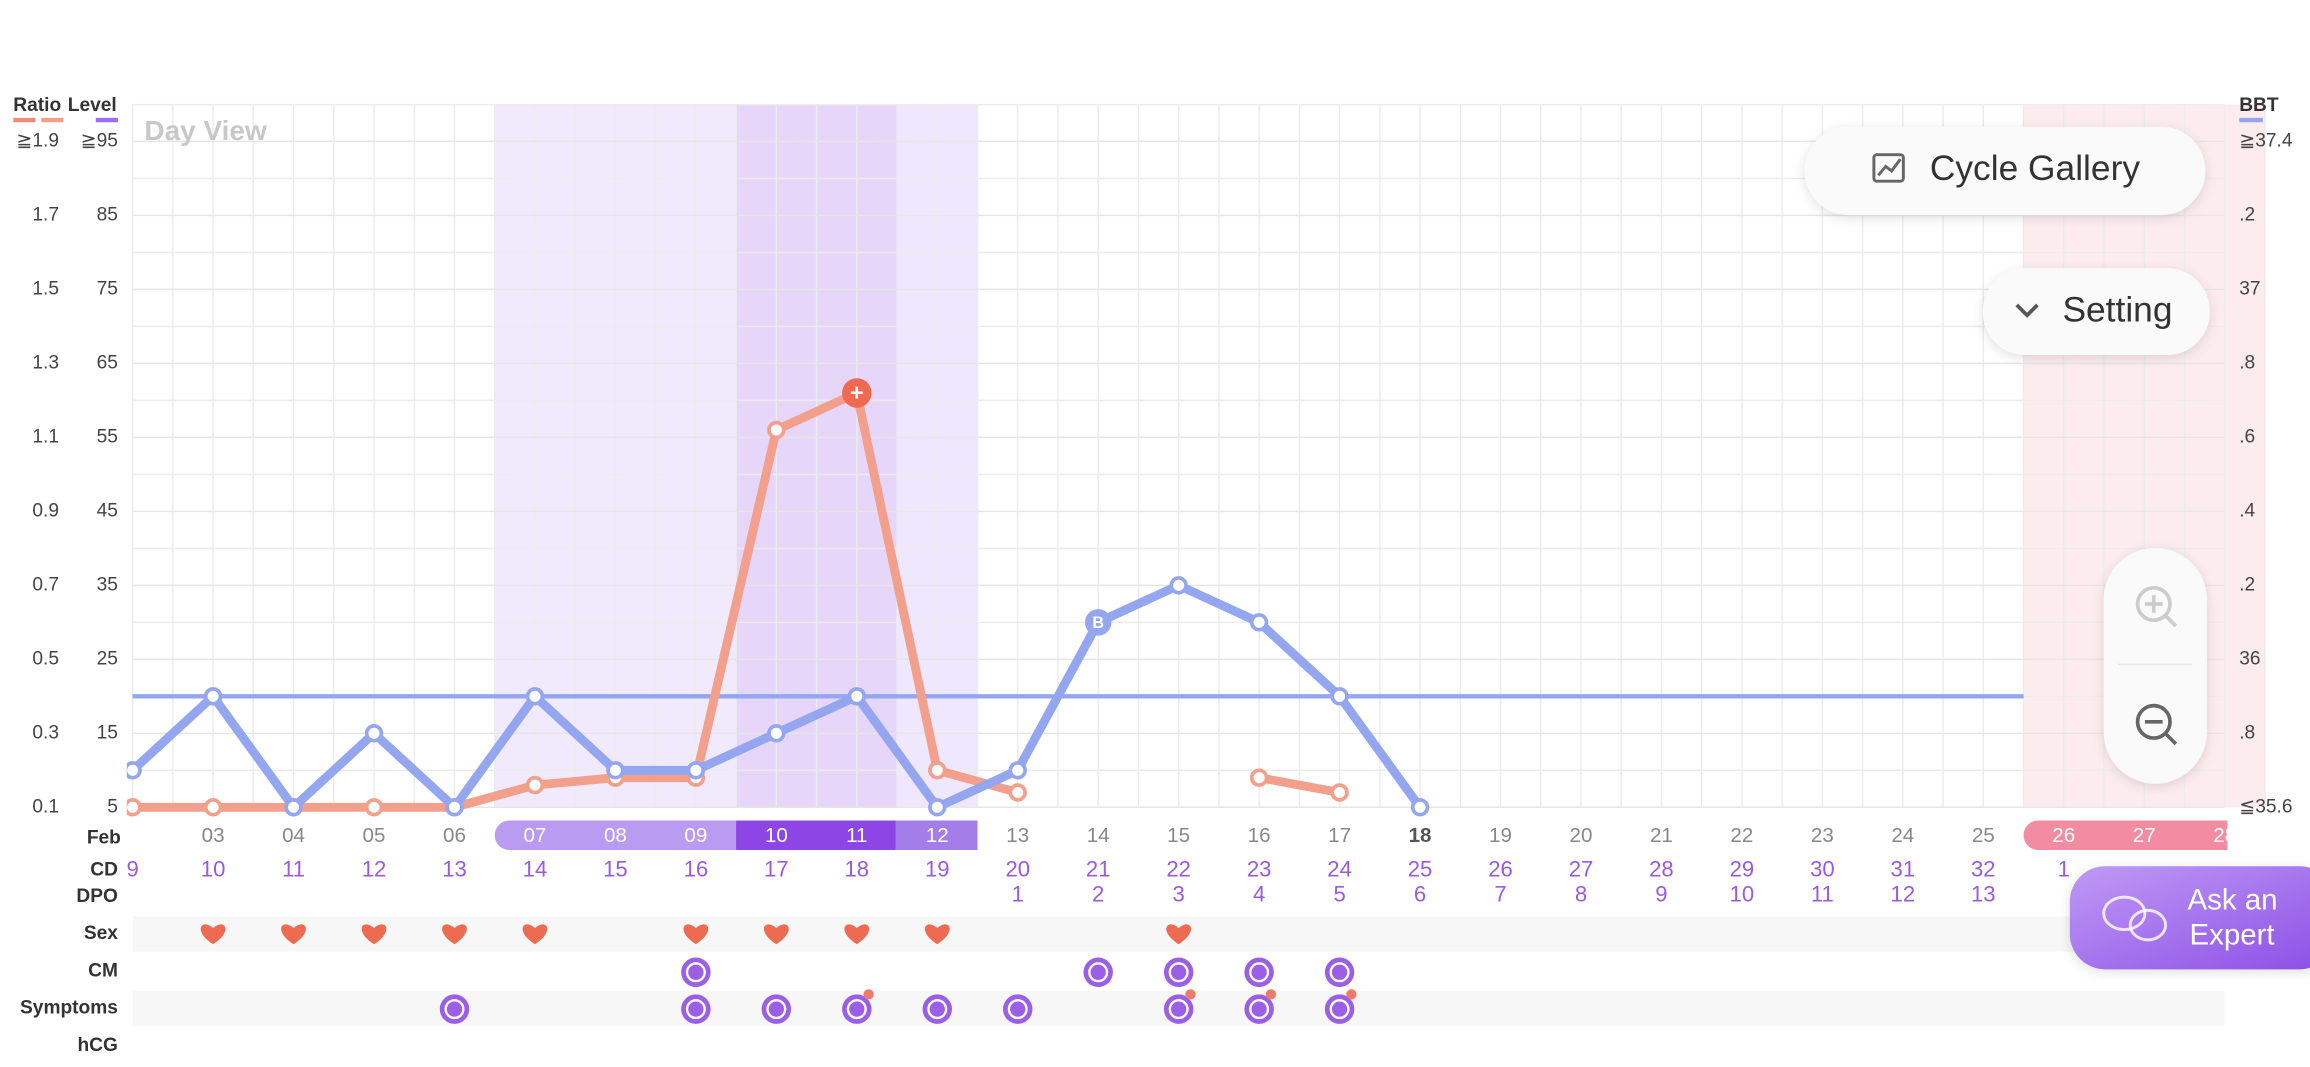  Describe the element at coordinates (857, 868) in the screenshot. I see `cd-label: 18` at that location.